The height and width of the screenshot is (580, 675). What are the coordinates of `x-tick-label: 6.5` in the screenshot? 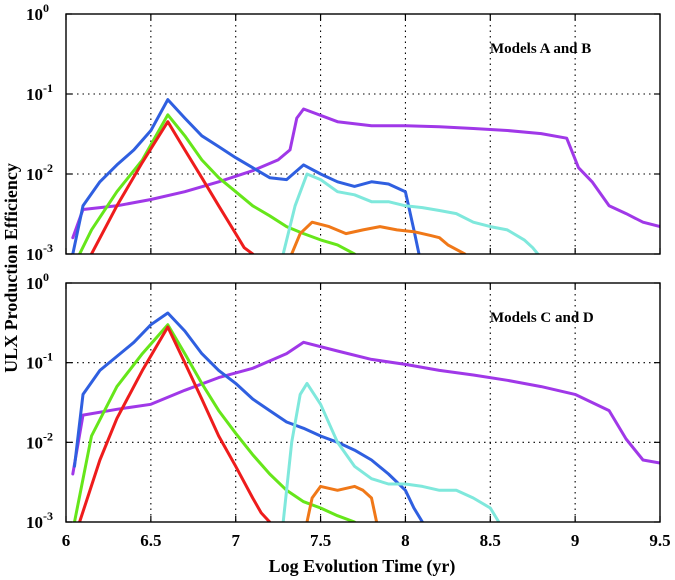 It's located at (150, 540).